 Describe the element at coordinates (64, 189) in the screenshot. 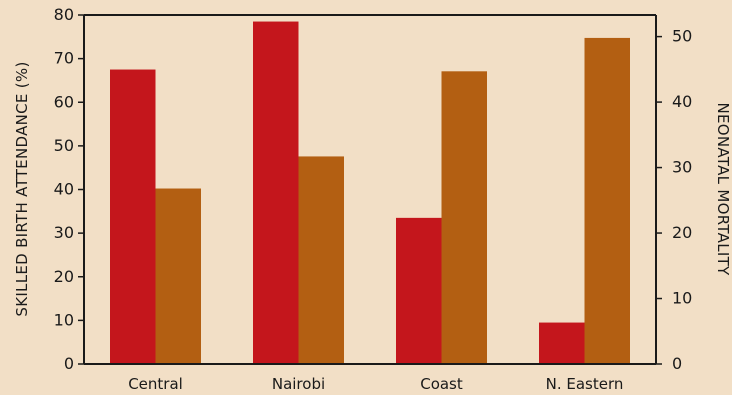

I see `y-tick-label: 40` at that location.